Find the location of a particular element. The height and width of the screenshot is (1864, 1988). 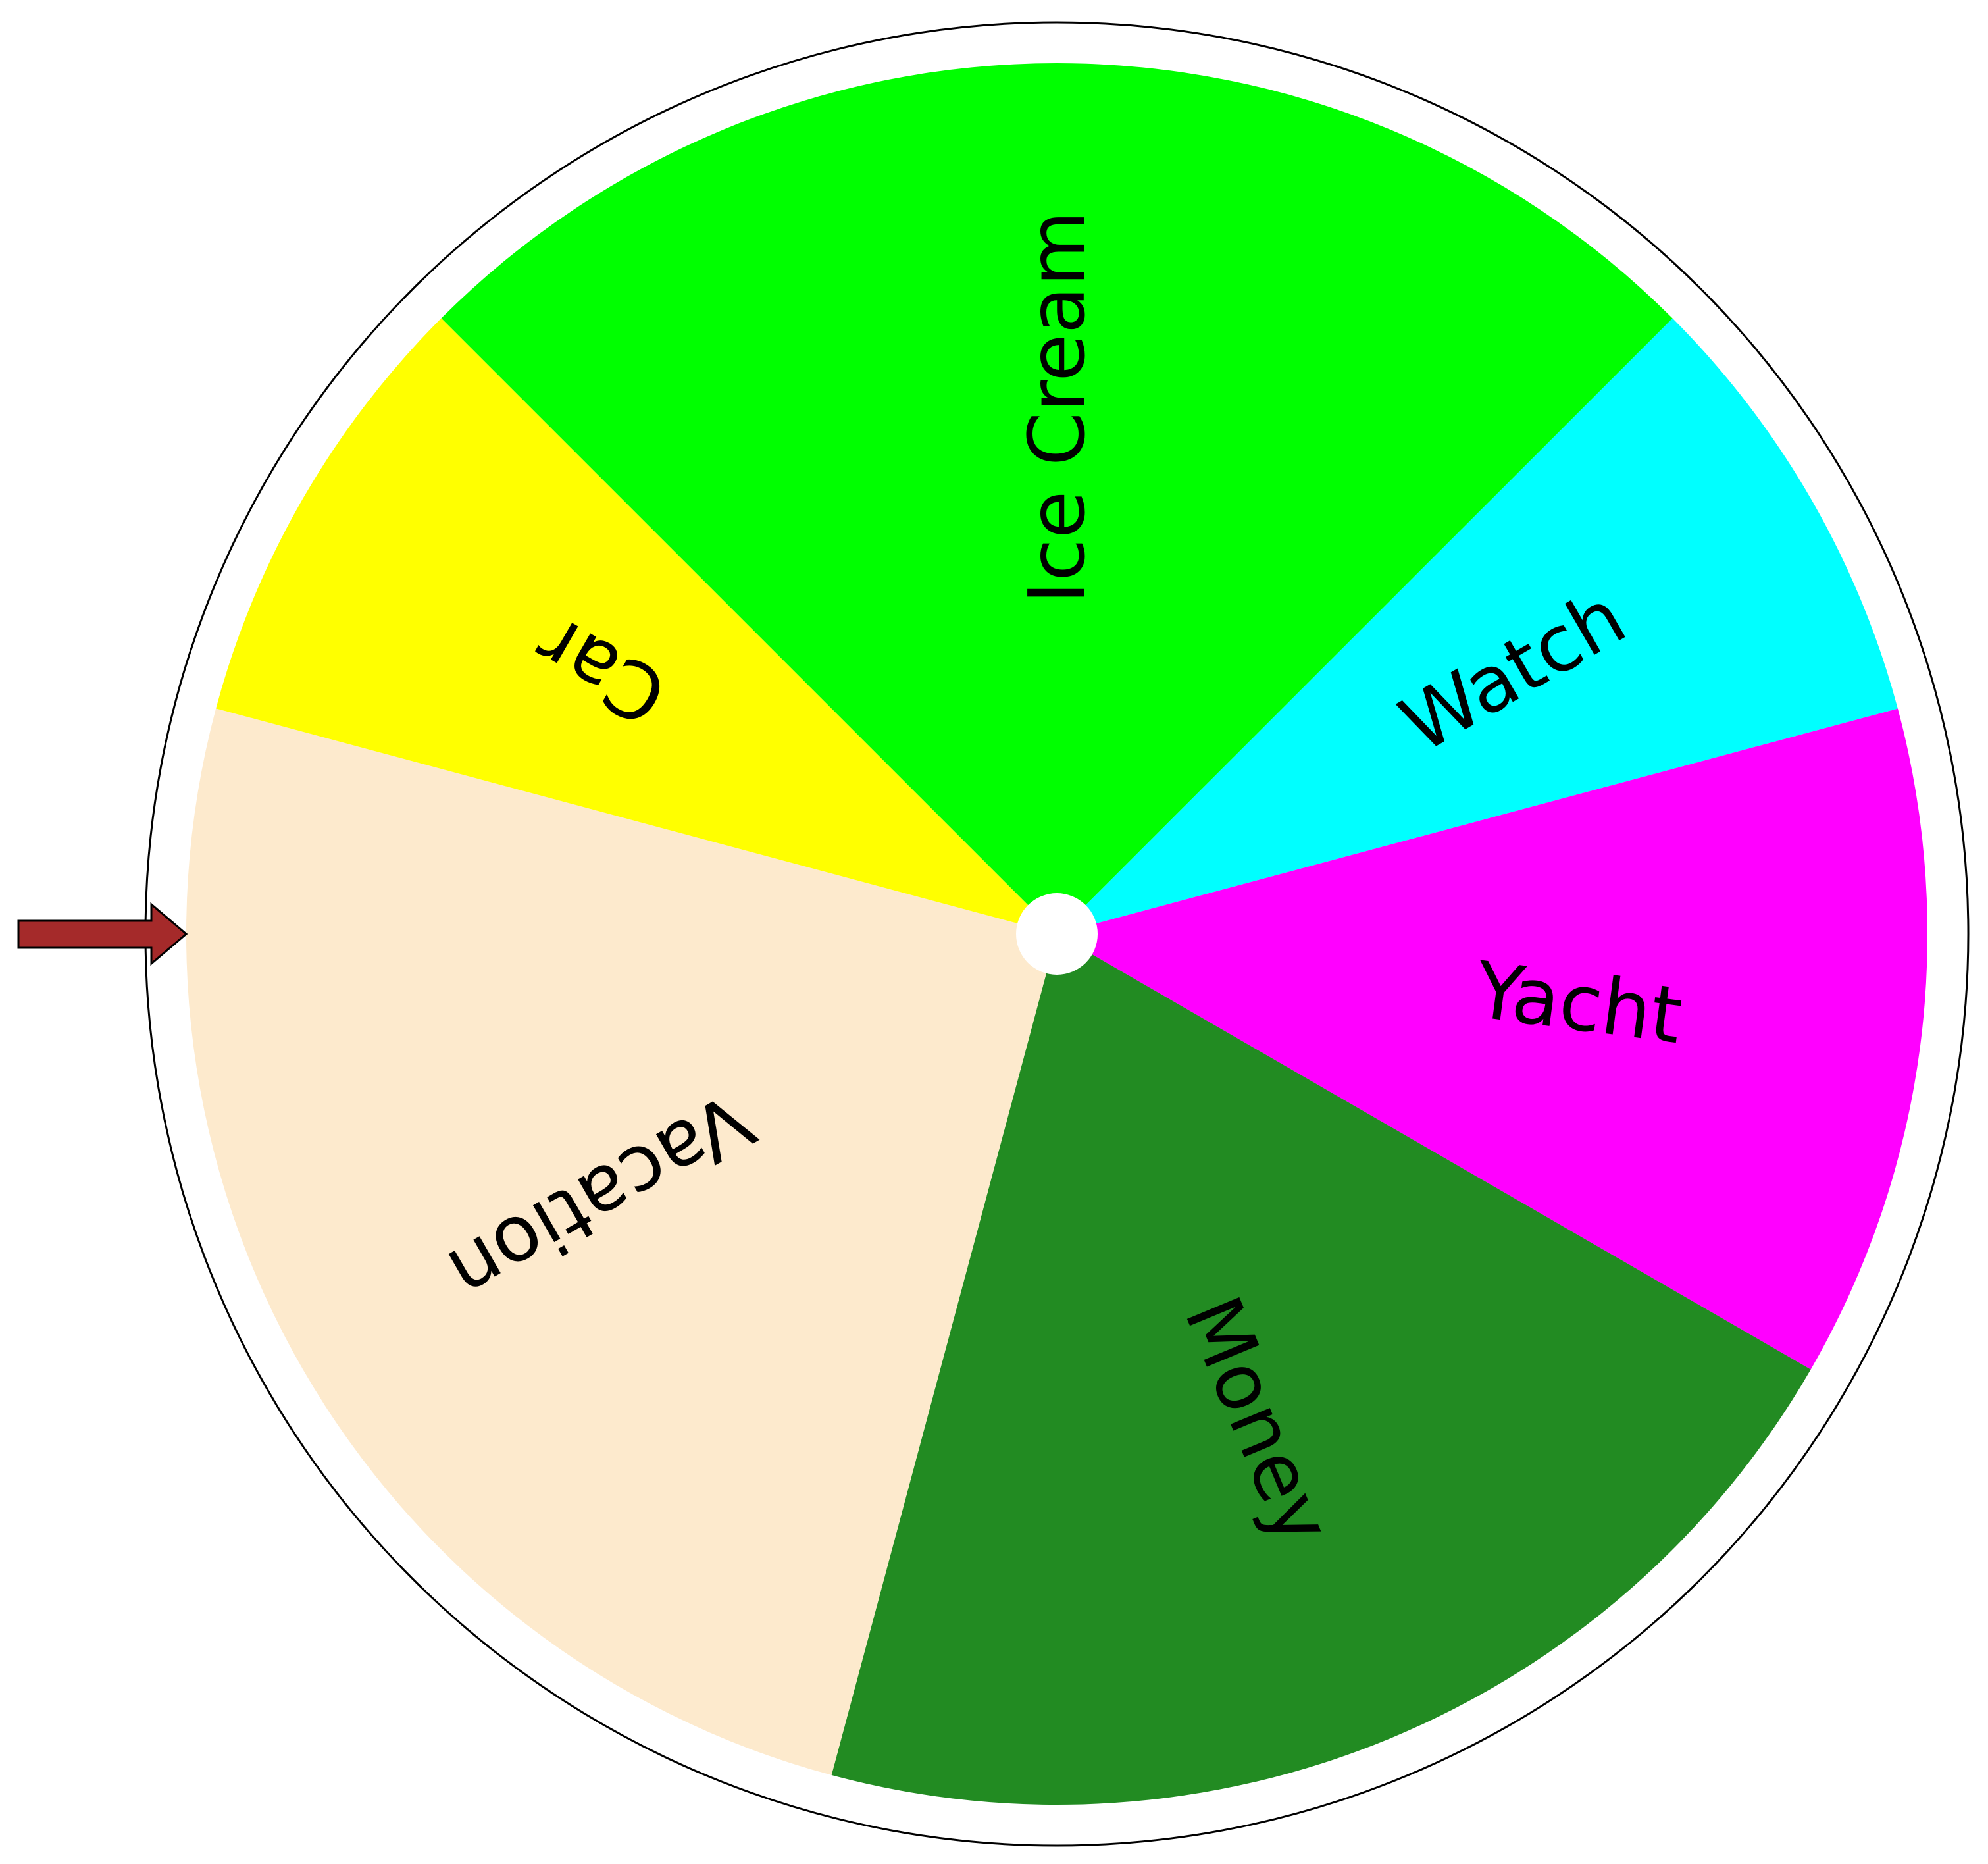

wheel-hub is located at coordinates (1057, 934).